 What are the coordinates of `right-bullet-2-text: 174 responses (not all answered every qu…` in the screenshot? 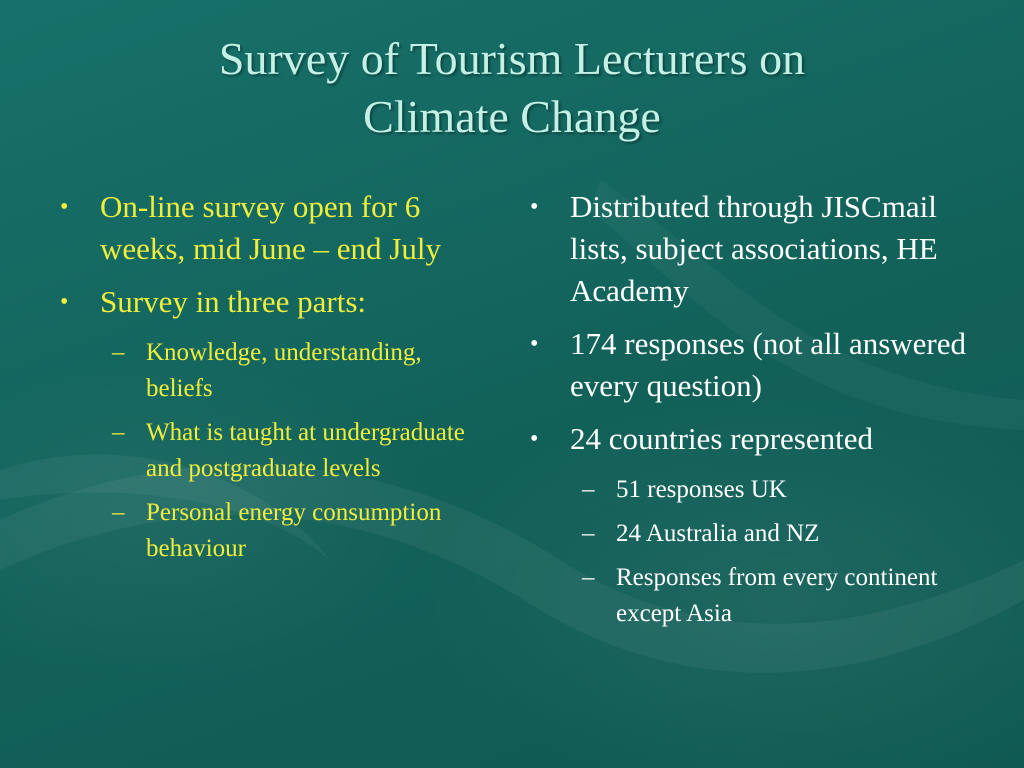 It's located at (768, 364).